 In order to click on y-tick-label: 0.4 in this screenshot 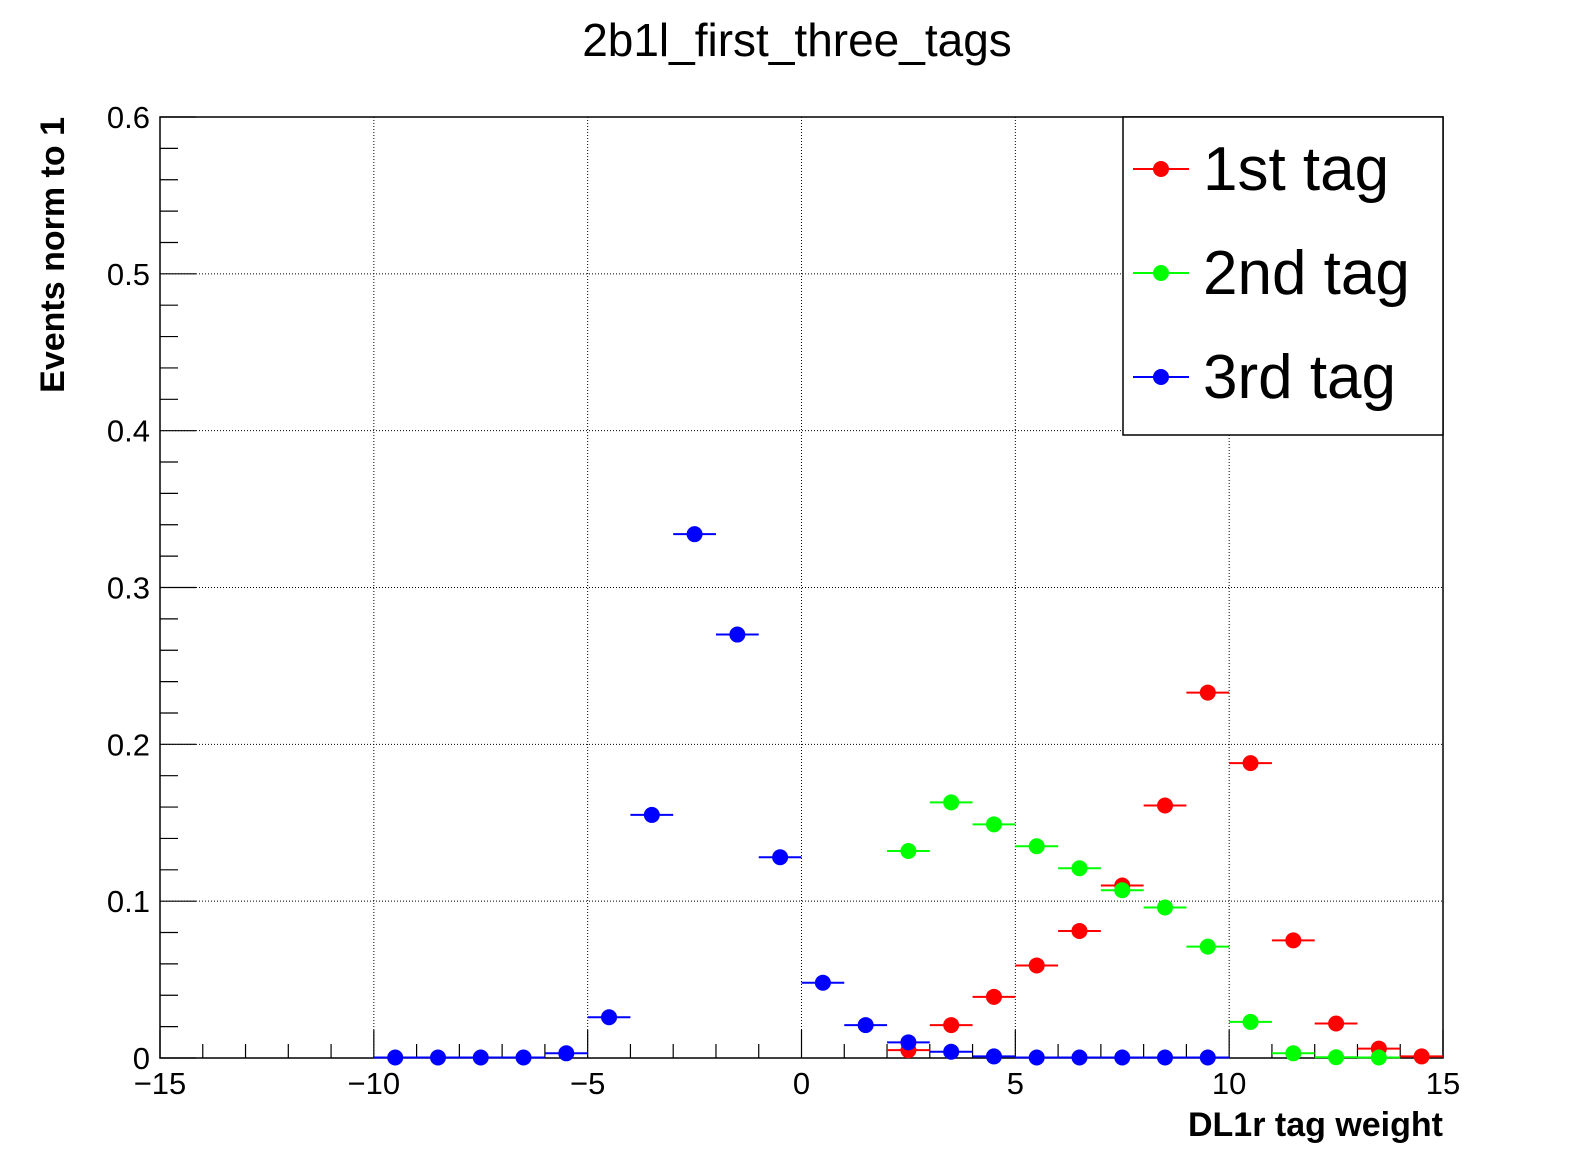, I will do `click(128, 431)`.